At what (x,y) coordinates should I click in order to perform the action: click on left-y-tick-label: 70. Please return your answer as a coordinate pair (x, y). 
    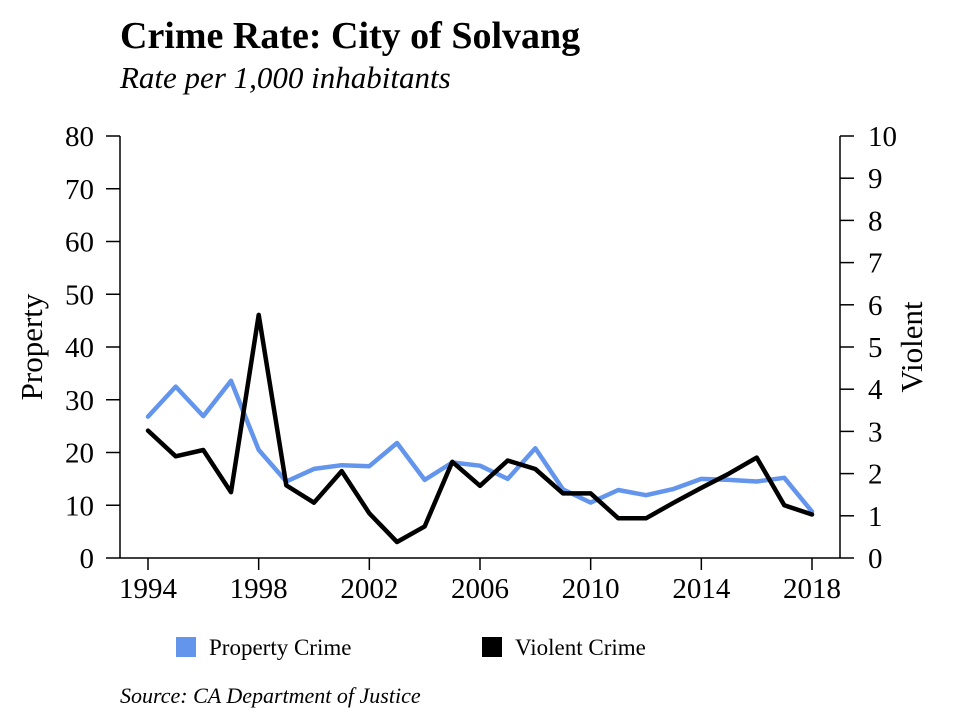
    Looking at the image, I should click on (79, 190).